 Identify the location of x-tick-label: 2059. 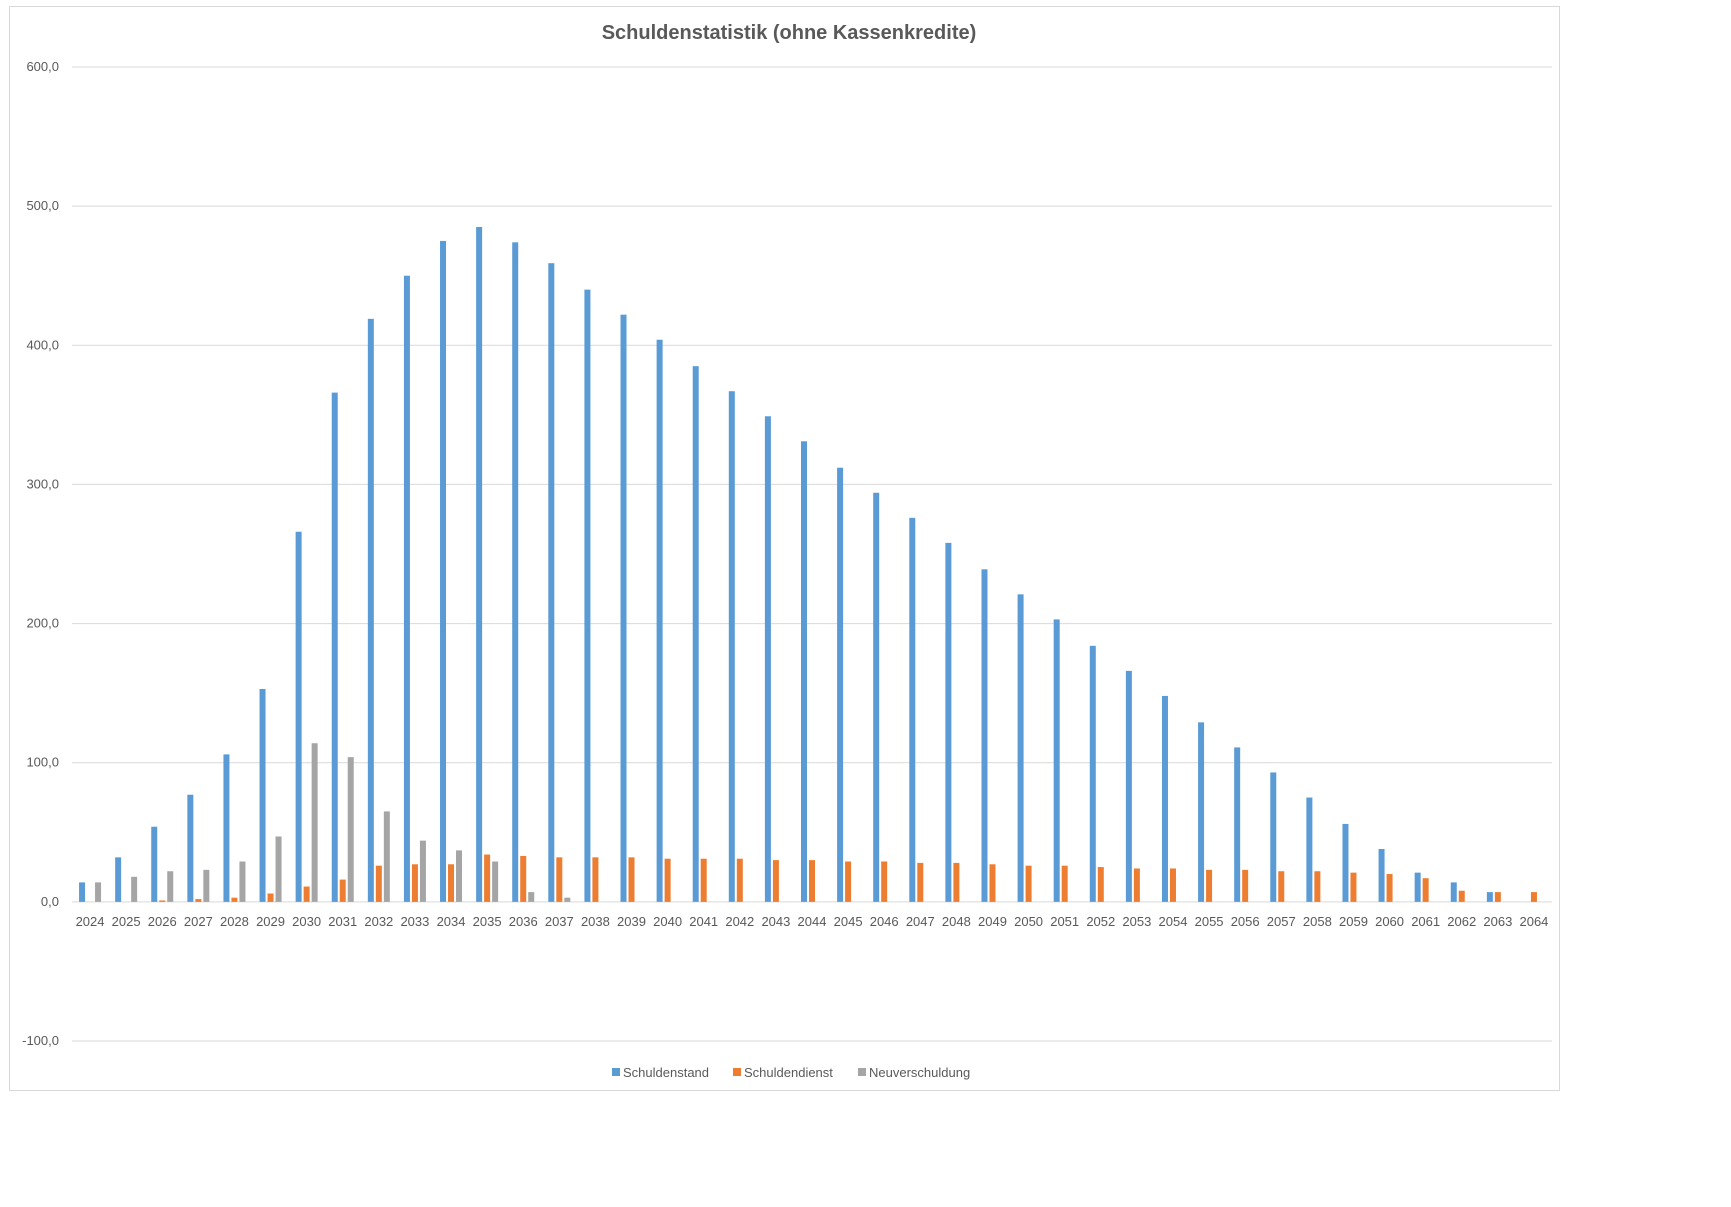
(1353, 921).